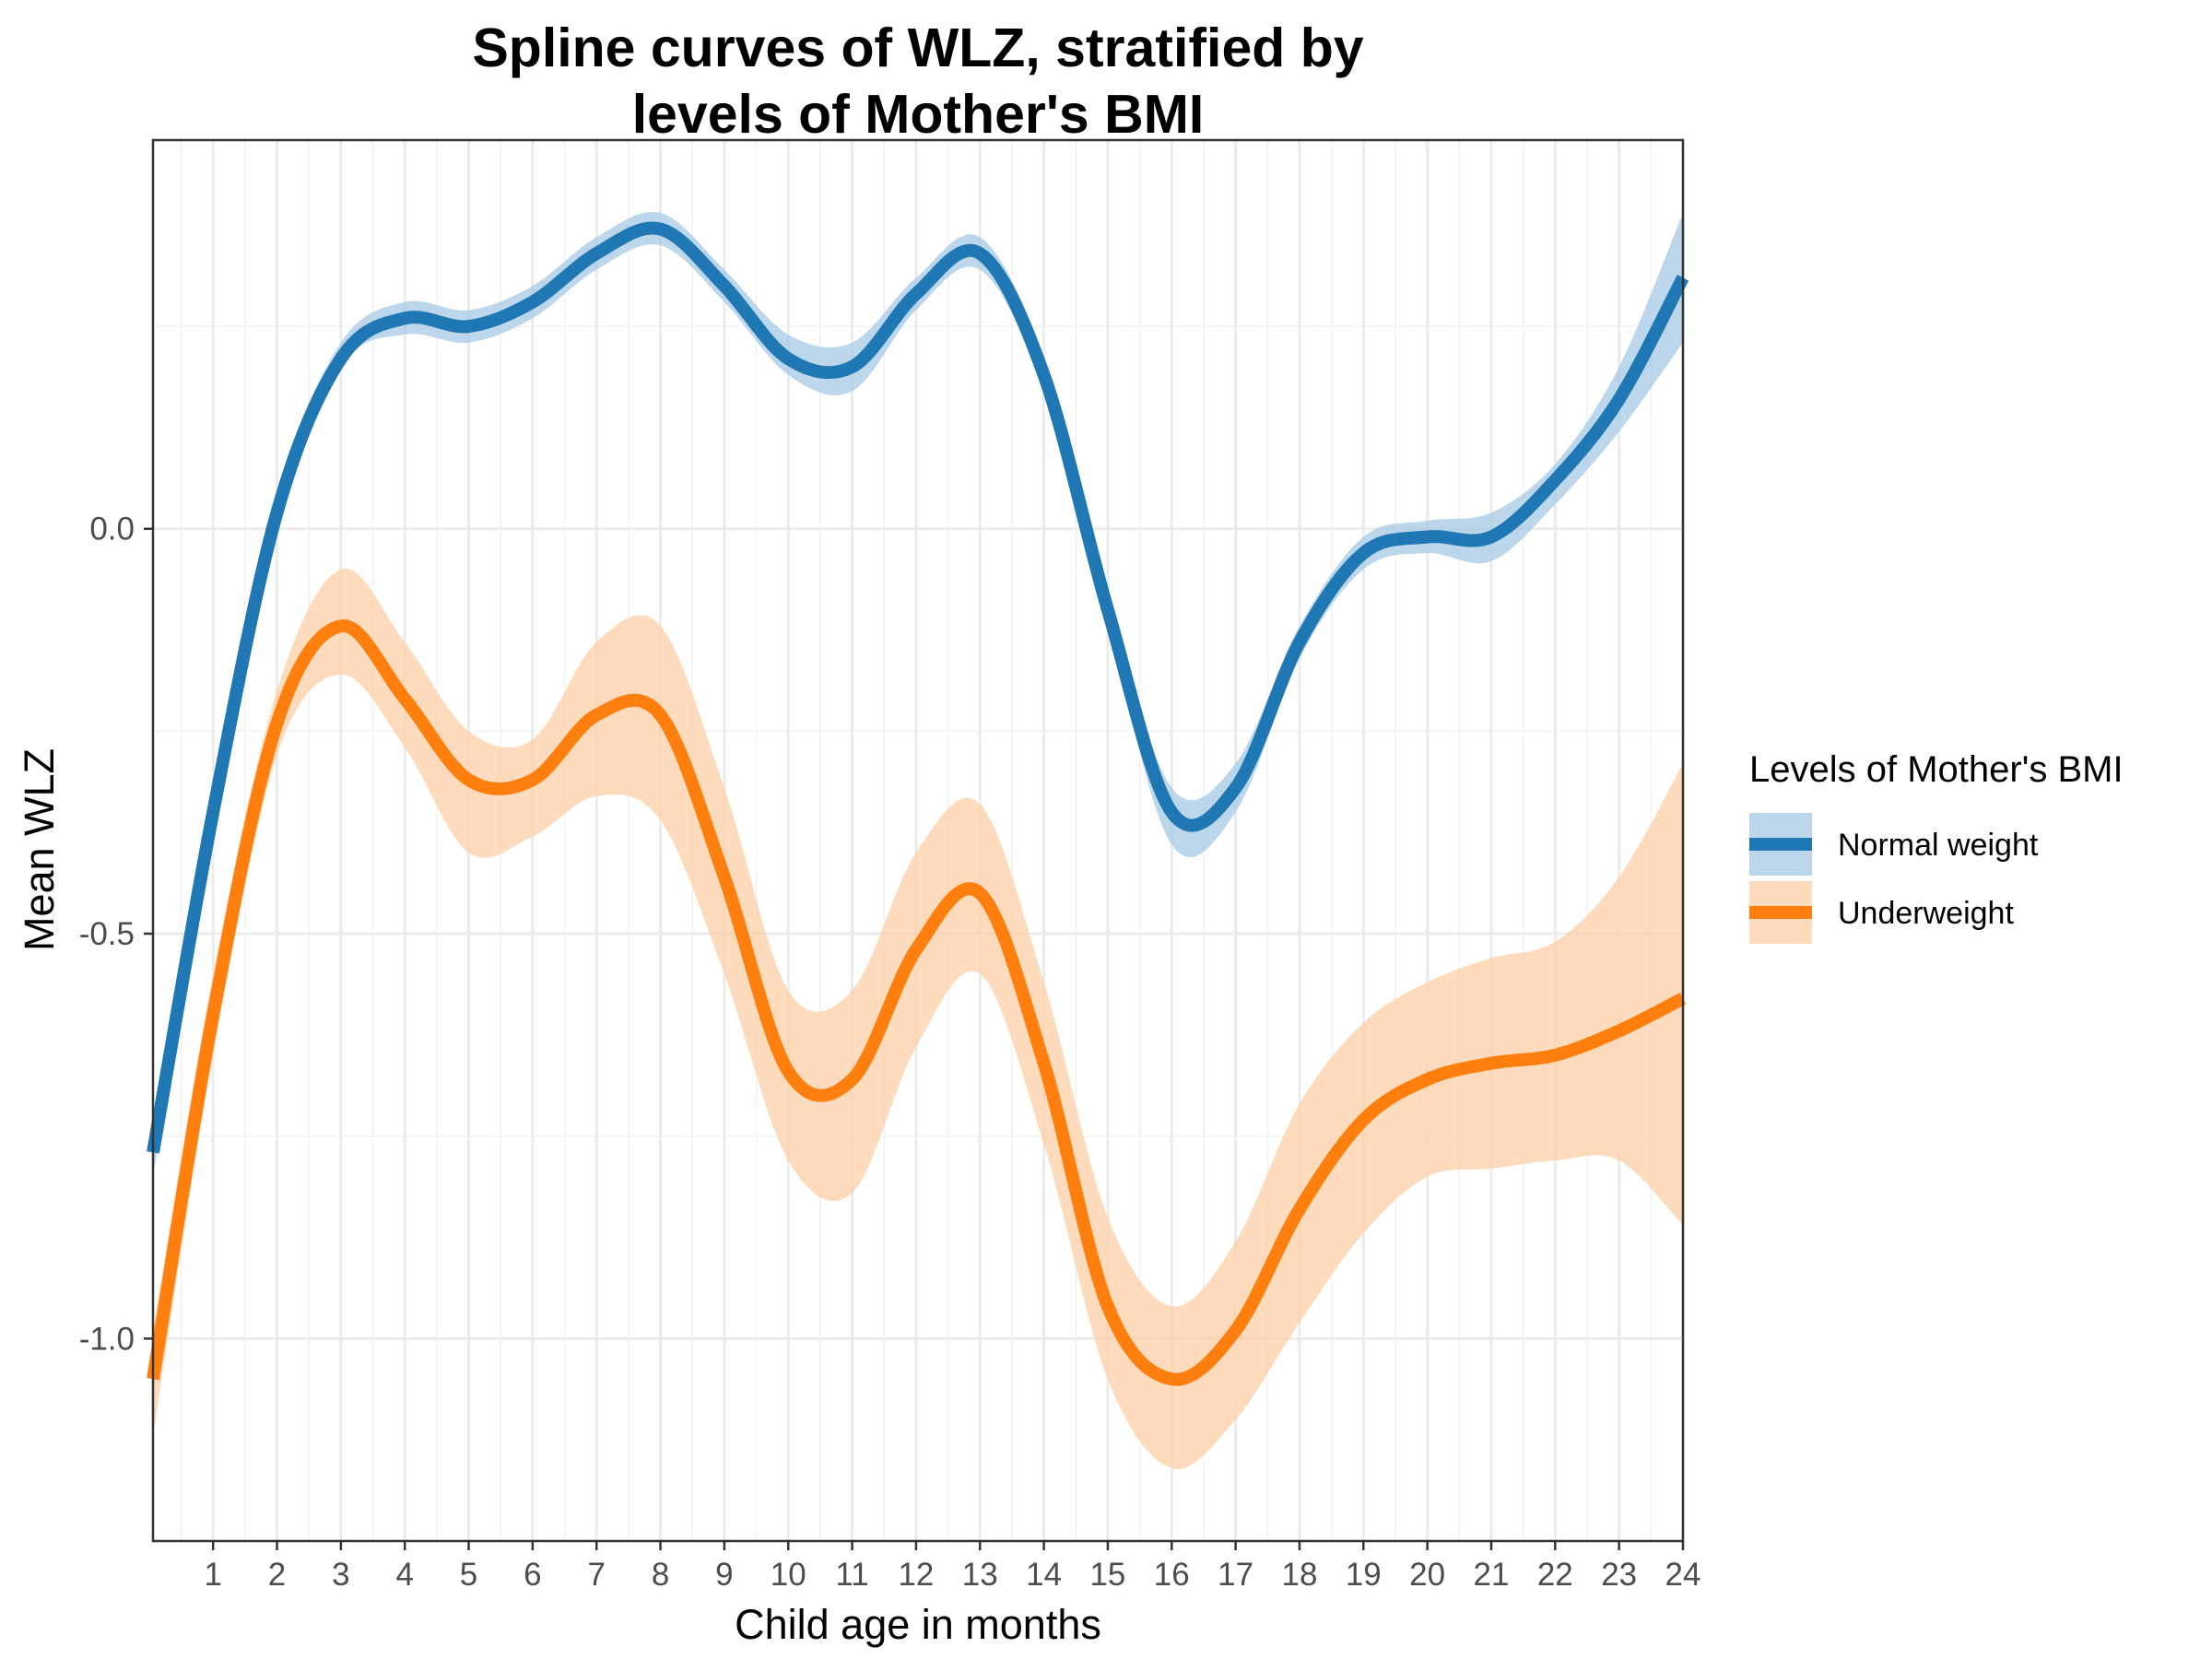 Image resolution: width=2212 pixels, height=1659 pixels. What do you see at coordinates (918, 114) in the screenshot?
I see `chart-title-line-2: levels of Mother's BMI` at bounding box center [918, 114].